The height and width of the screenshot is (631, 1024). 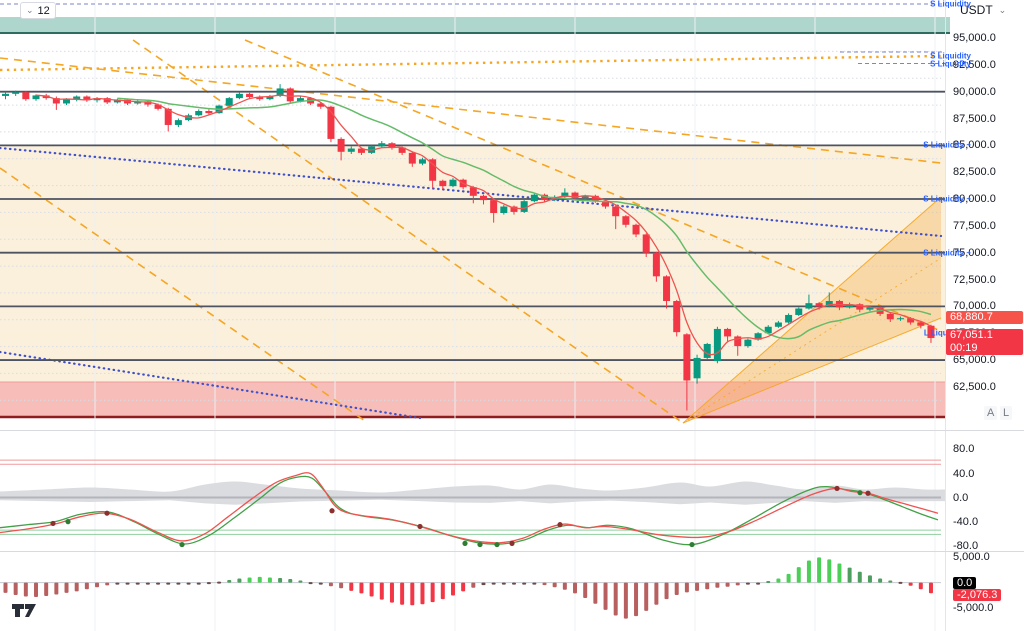 I want to click on axis-label: 70,000.0, so click(x=974, y=306).